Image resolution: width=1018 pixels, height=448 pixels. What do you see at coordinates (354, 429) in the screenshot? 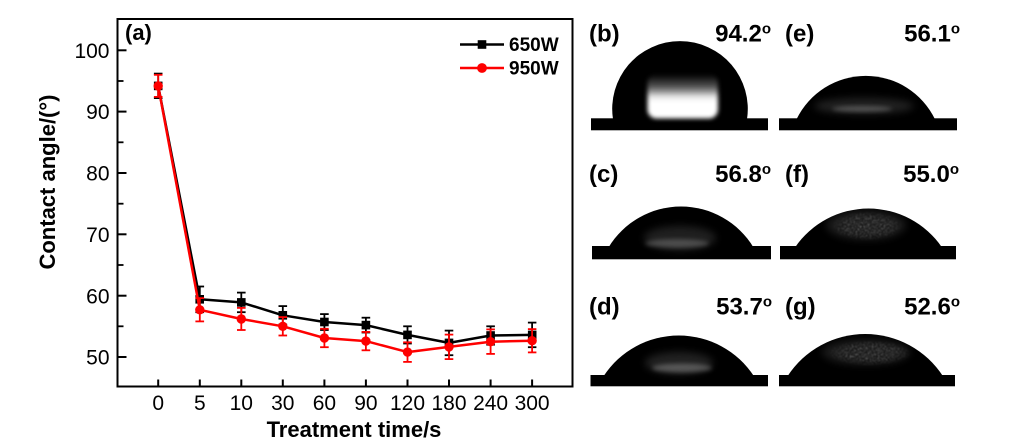
I see `svg-text: Treatment time/s` at bounding box center [354, 429].